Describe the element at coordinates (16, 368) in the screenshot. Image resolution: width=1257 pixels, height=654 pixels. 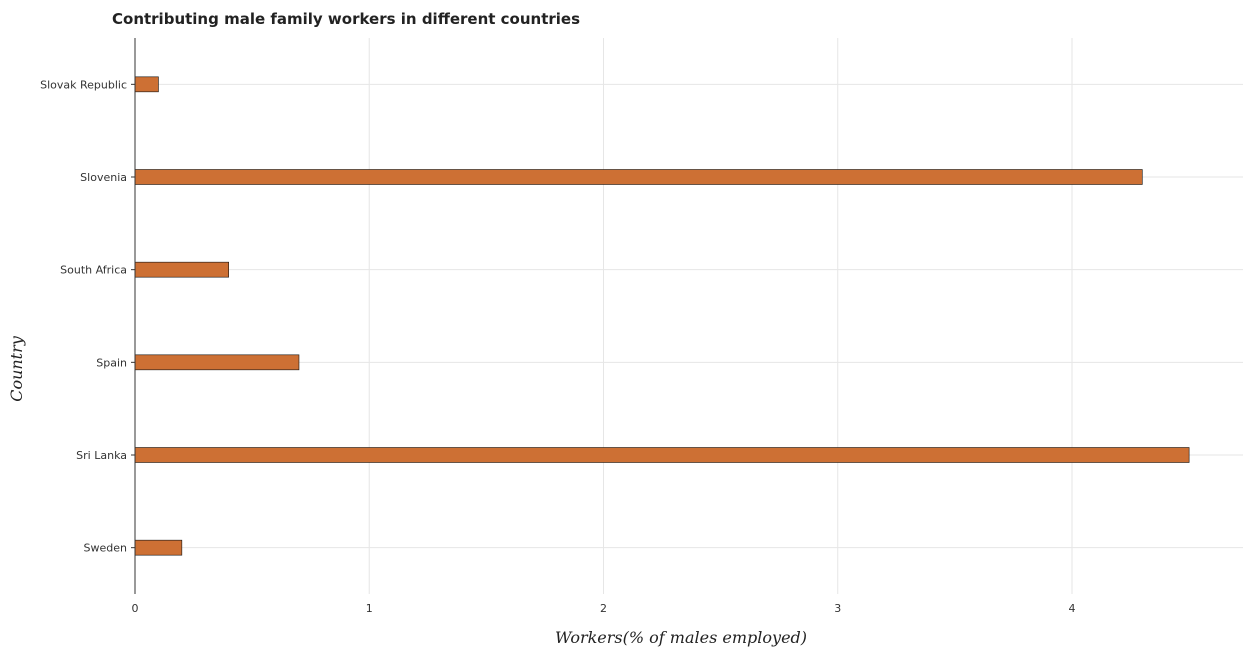
I see `y-axis-label: Country` at that location.